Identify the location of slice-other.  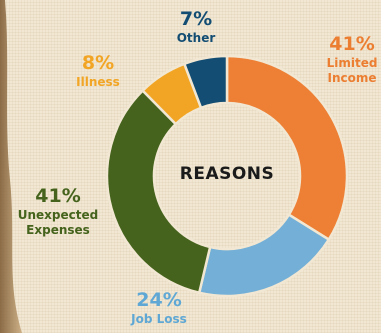
(205, 82).